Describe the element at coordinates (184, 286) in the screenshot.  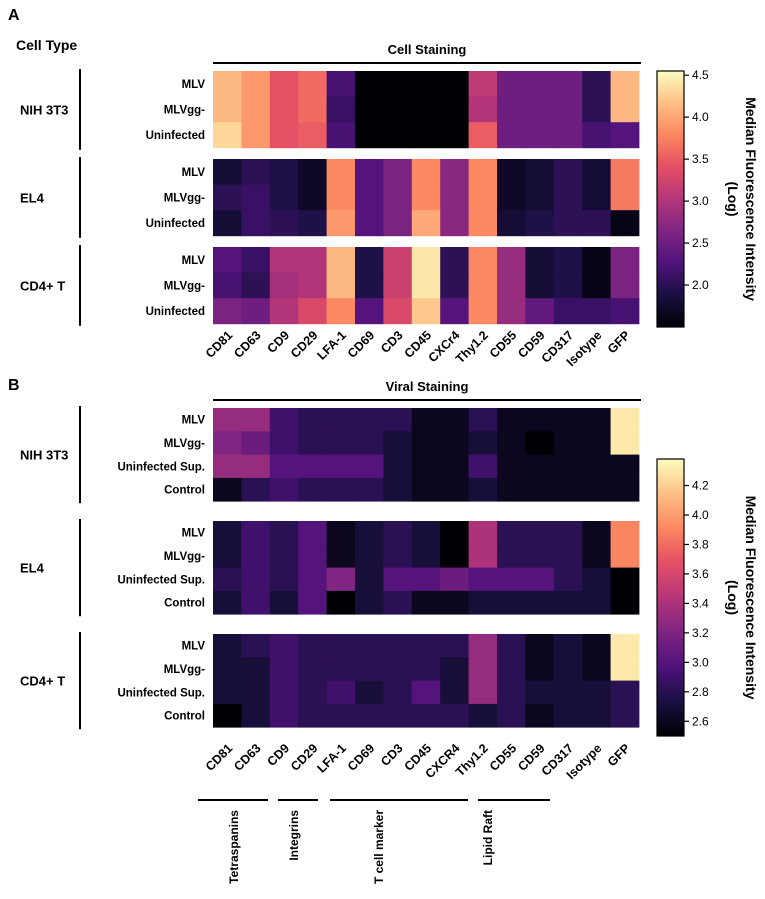
I see `row-label-a-2-1: MLVgg-` at that location.